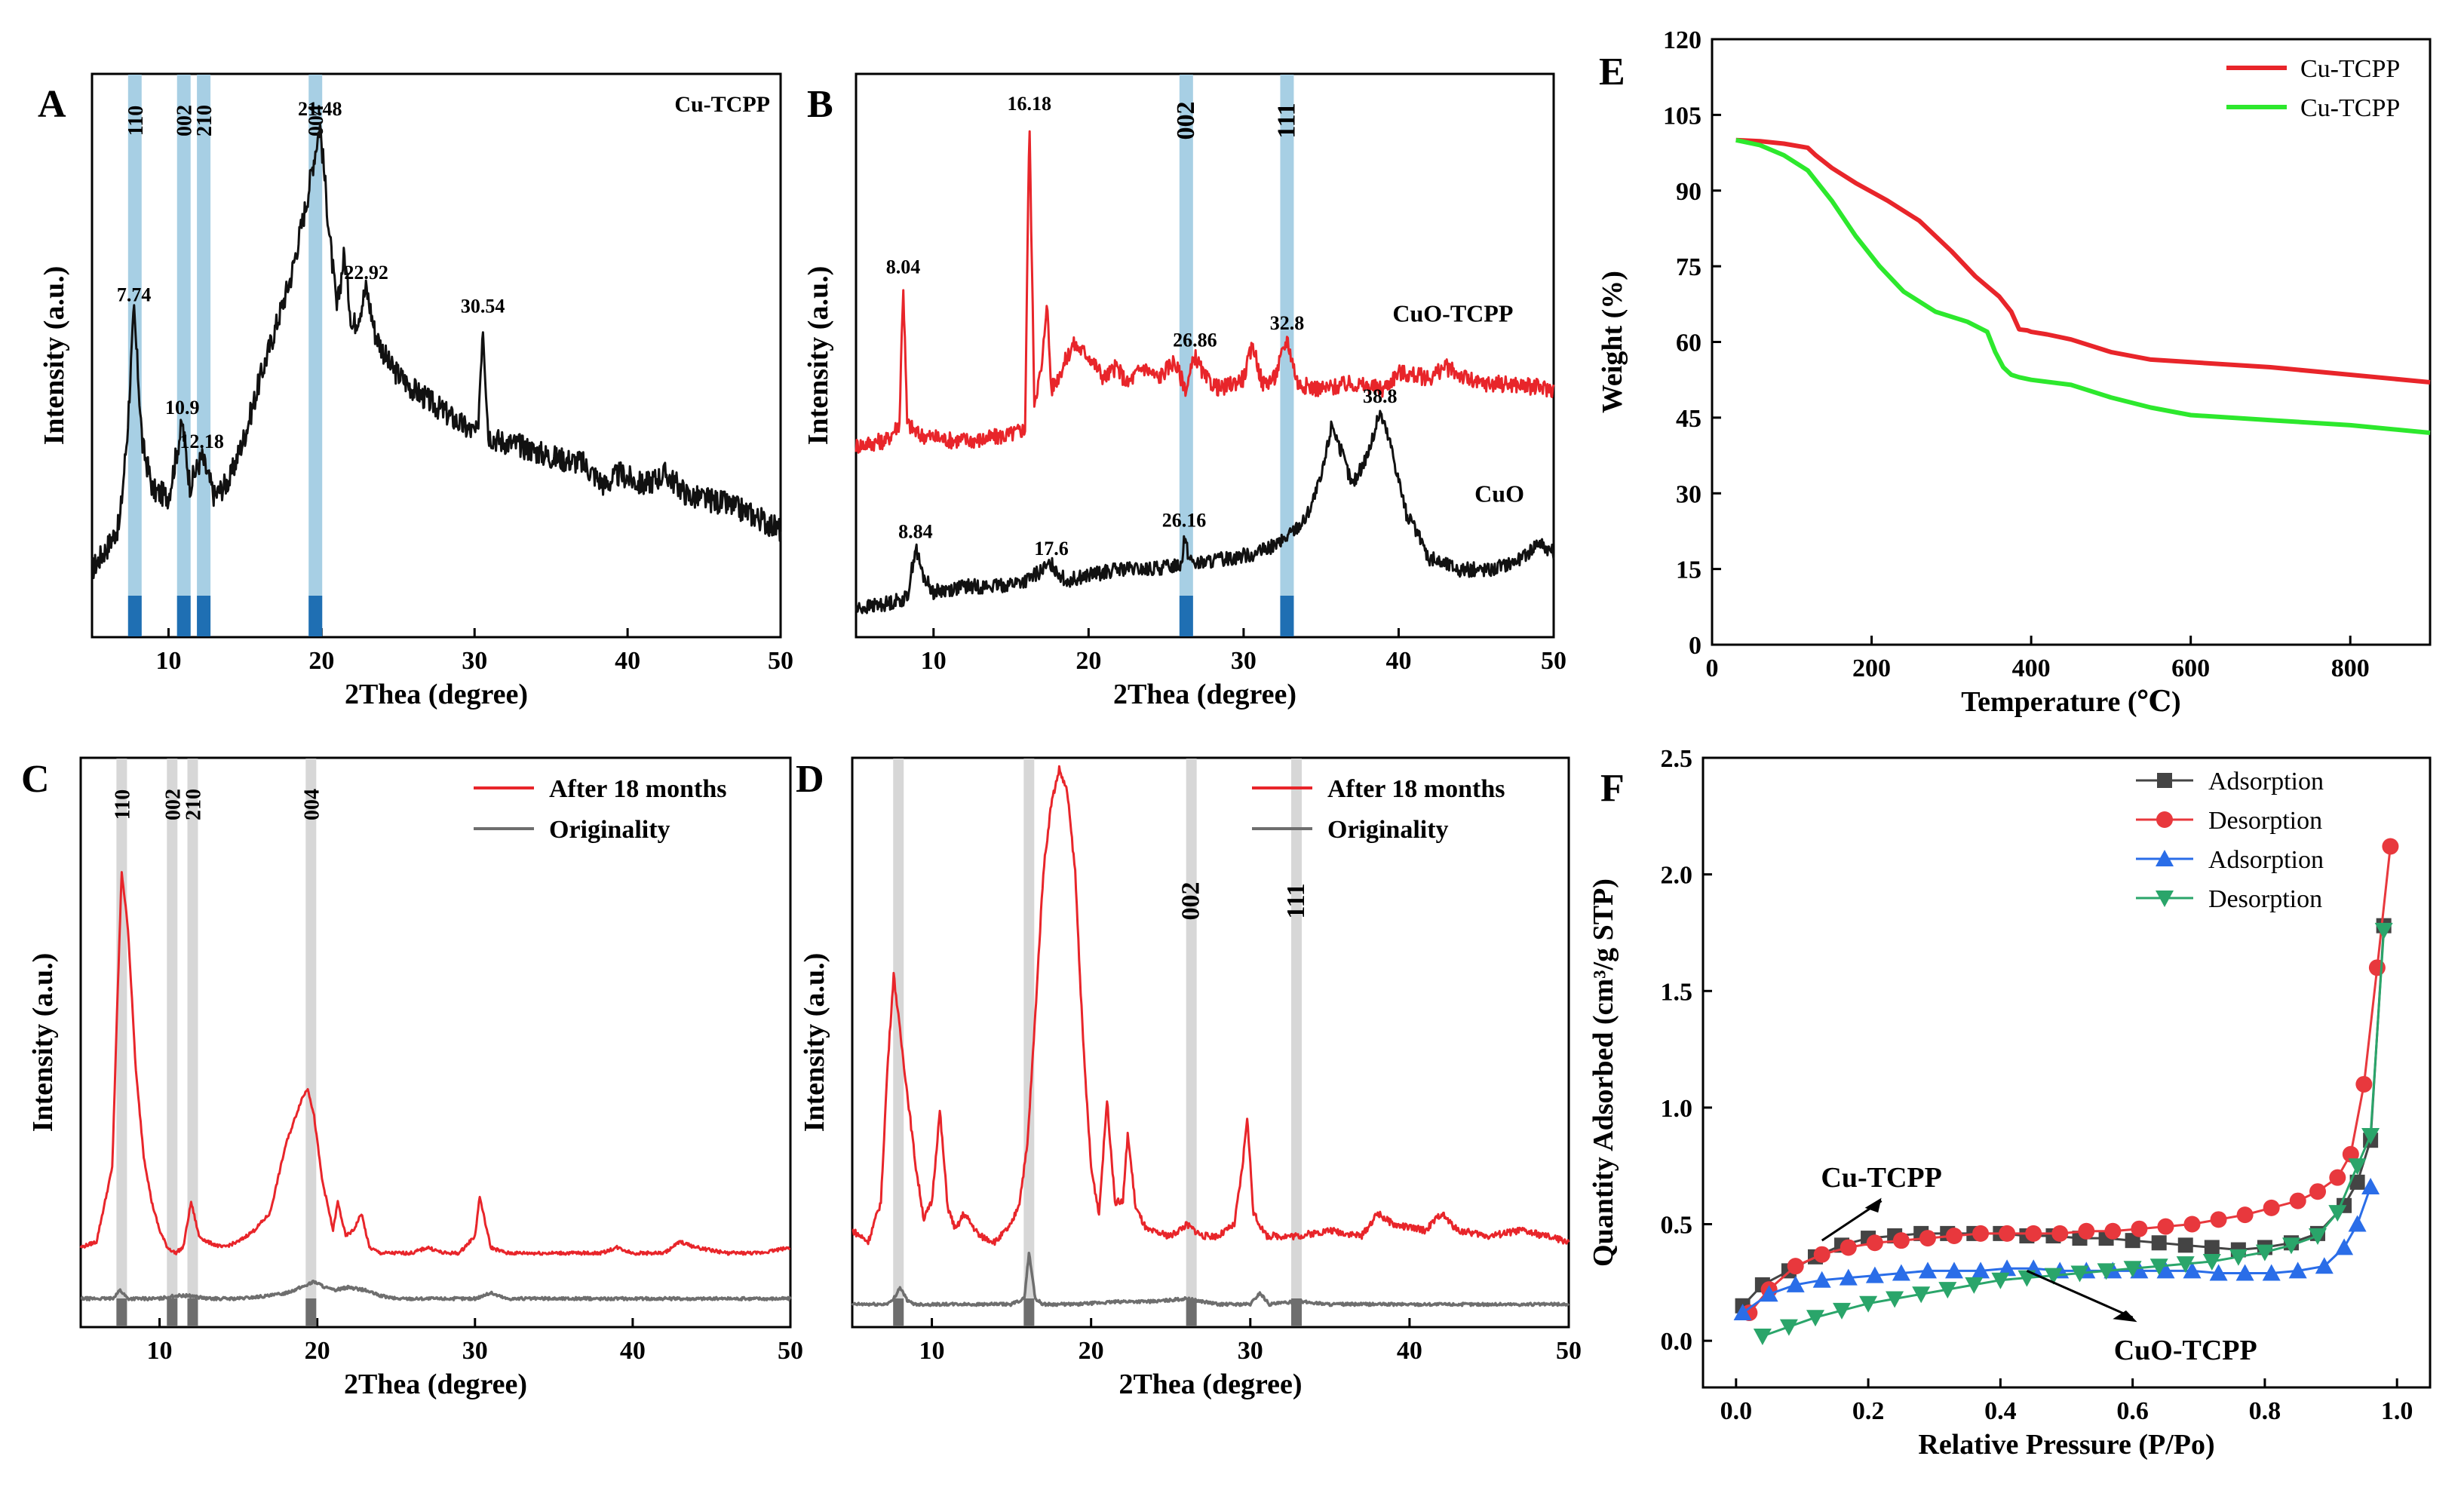 The height and width of the screenshot is (1496, 2464). What do you see at coordinates (1030, 104) in the screenshot?
I see `peak-label: 16.18` at bounding box center [1030, 104].